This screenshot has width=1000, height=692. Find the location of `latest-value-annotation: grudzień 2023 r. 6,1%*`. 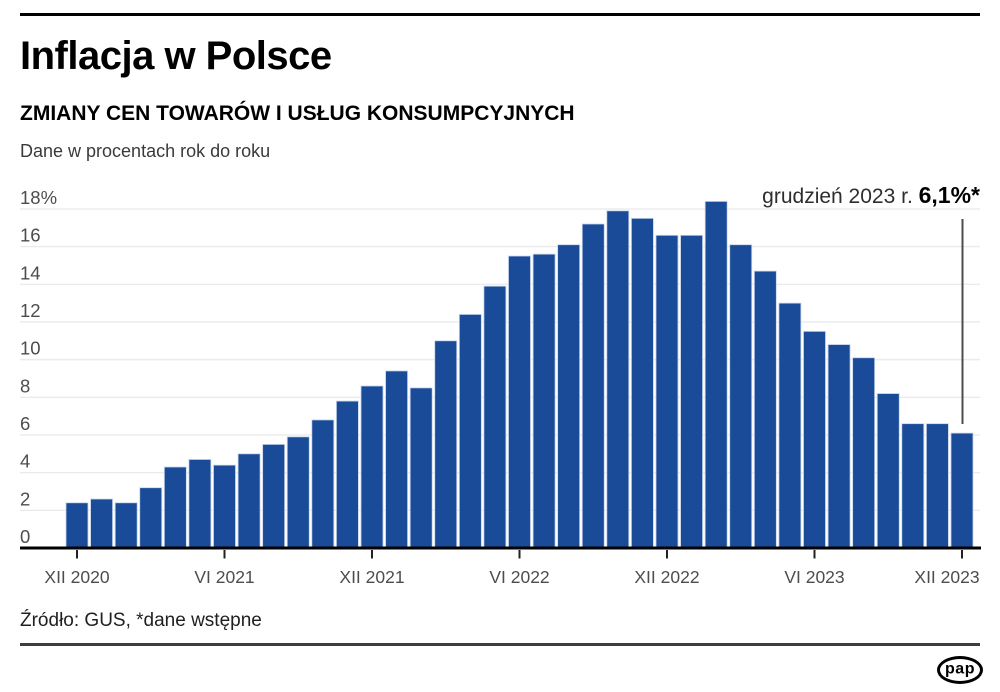

latest-value-annotation: grudzień 2023 r. 6,1%* is located at coordinates (871, 195).